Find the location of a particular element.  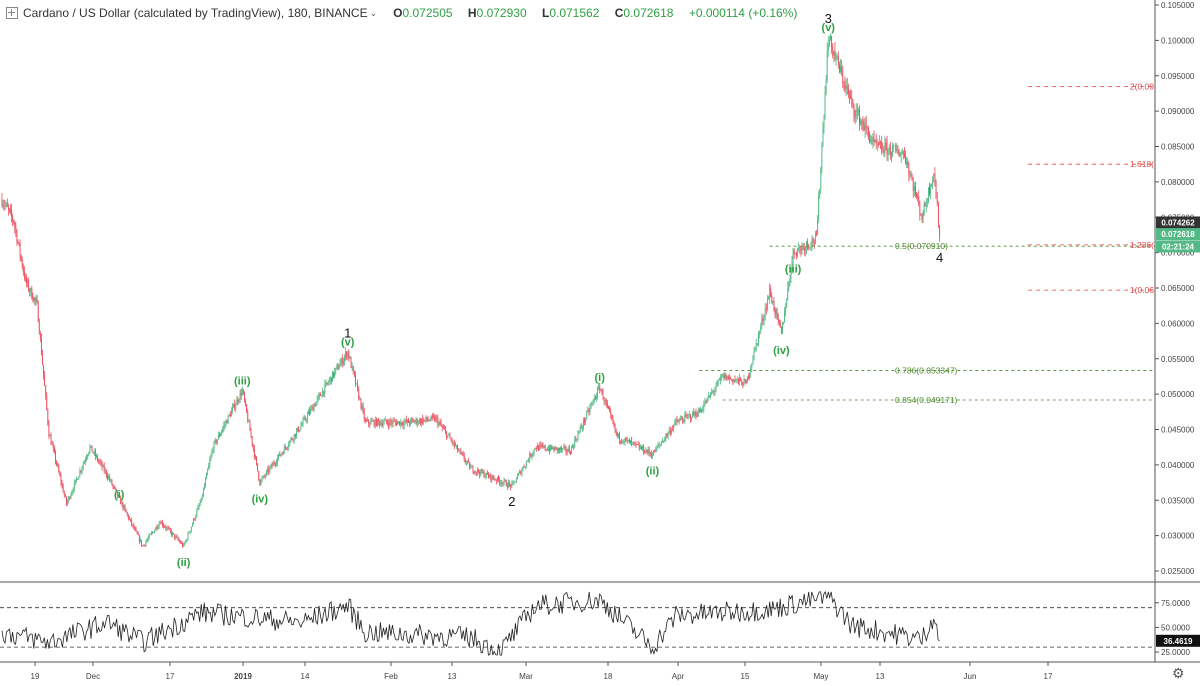

chevron-down-icon: ⌄ is located at coordinates (373, 12).